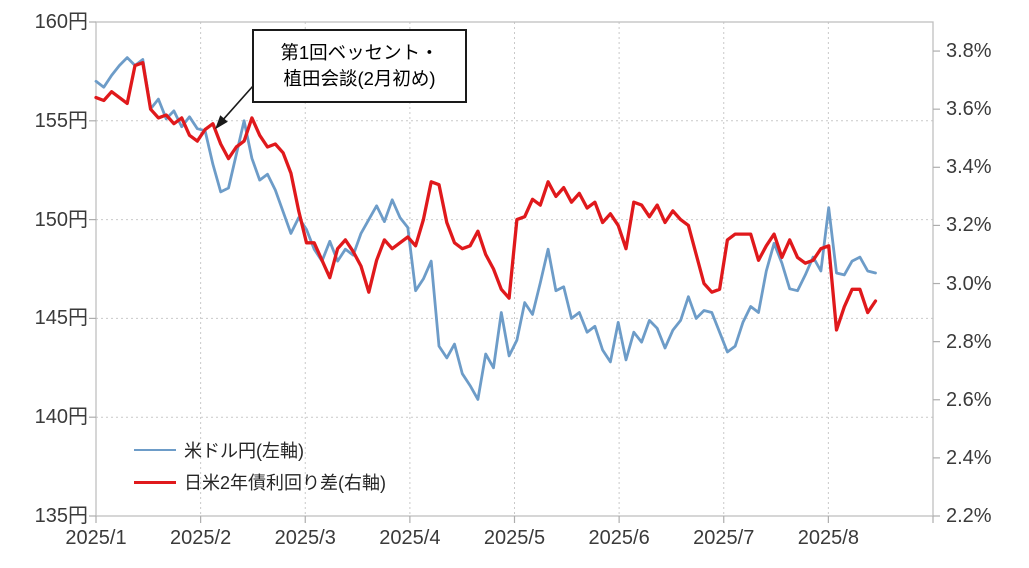  I want to click on right-axis-tick-label: 3.8%, so click(969, 51).